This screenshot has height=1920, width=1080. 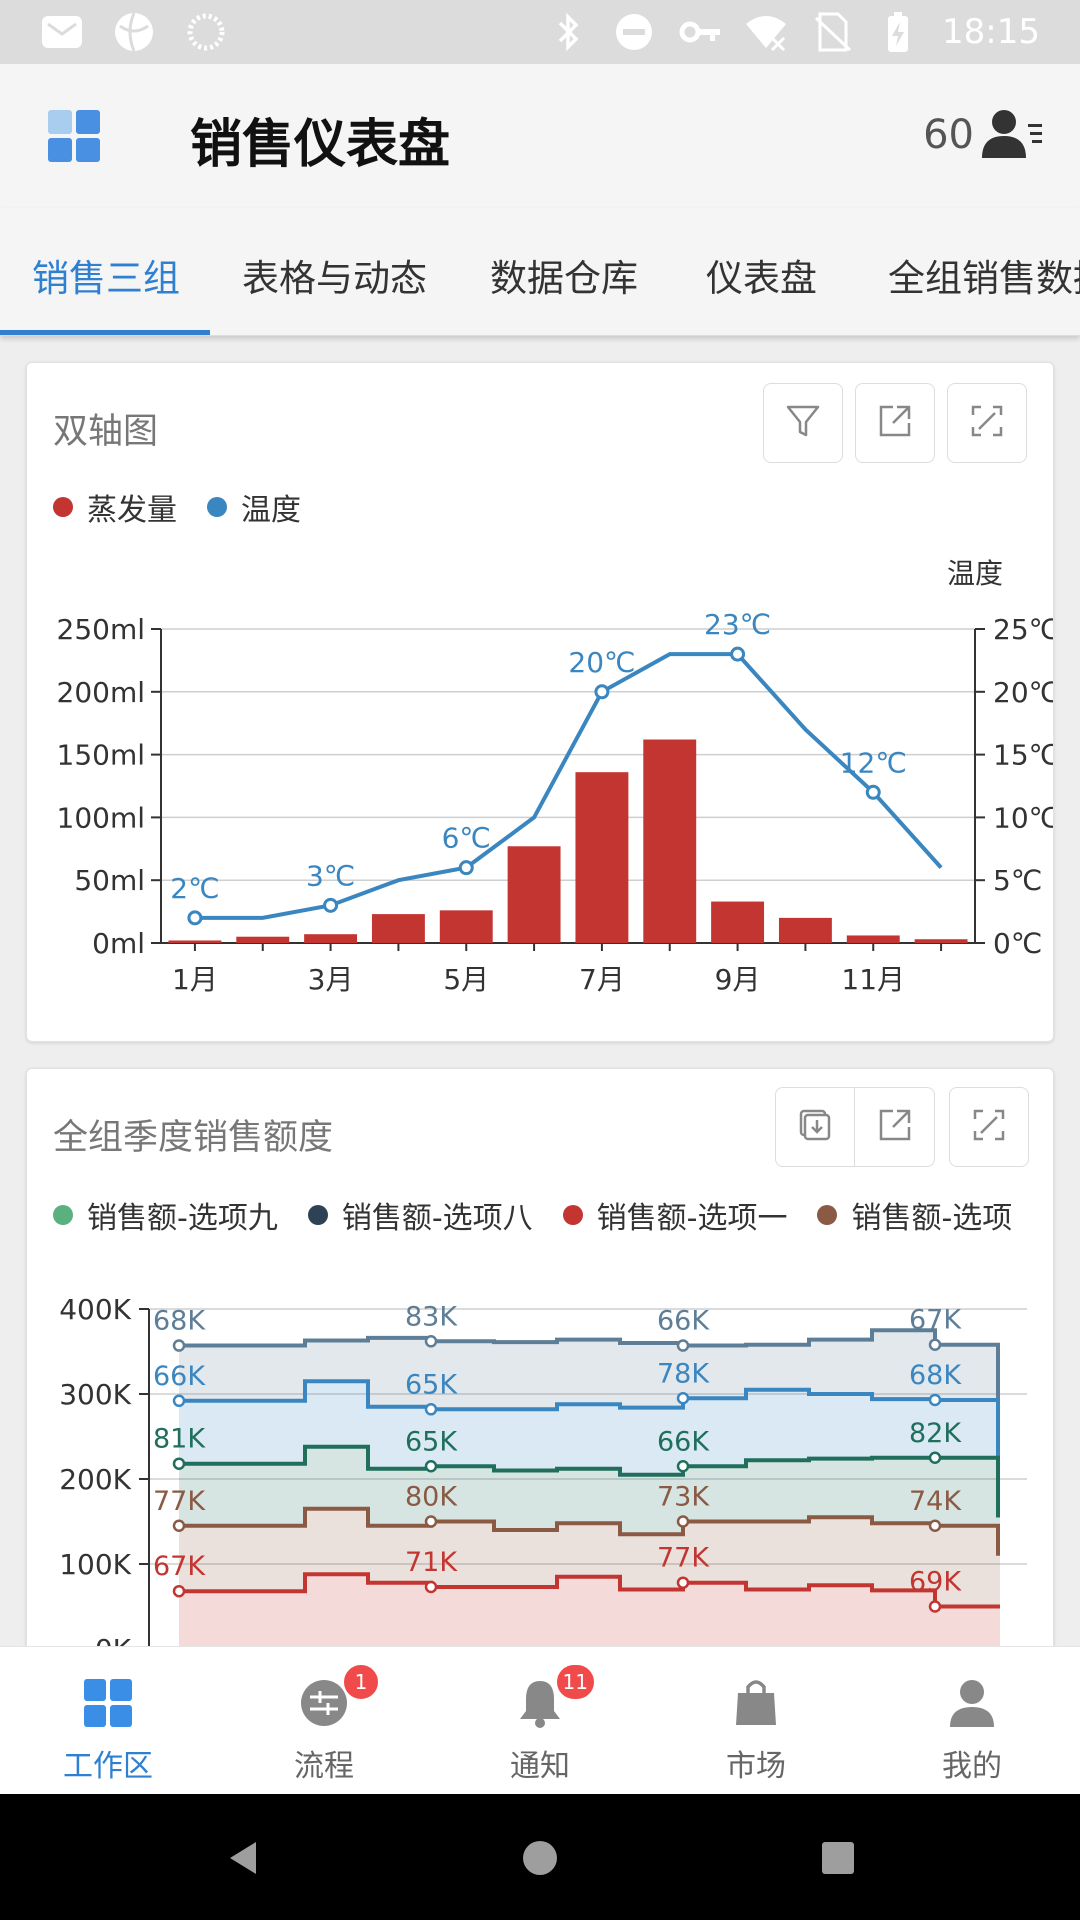 I want to click on wifi-off-icon, so click(x=766, y=32).